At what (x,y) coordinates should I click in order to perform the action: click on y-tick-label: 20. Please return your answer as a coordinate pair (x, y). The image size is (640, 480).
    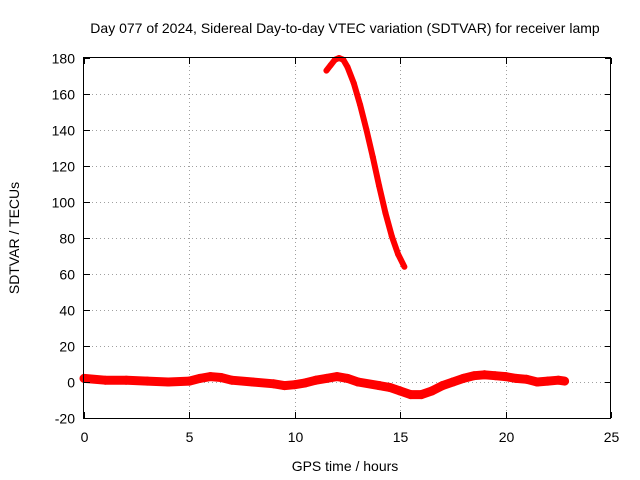
    Looking at the image, I should click on (67, 347).